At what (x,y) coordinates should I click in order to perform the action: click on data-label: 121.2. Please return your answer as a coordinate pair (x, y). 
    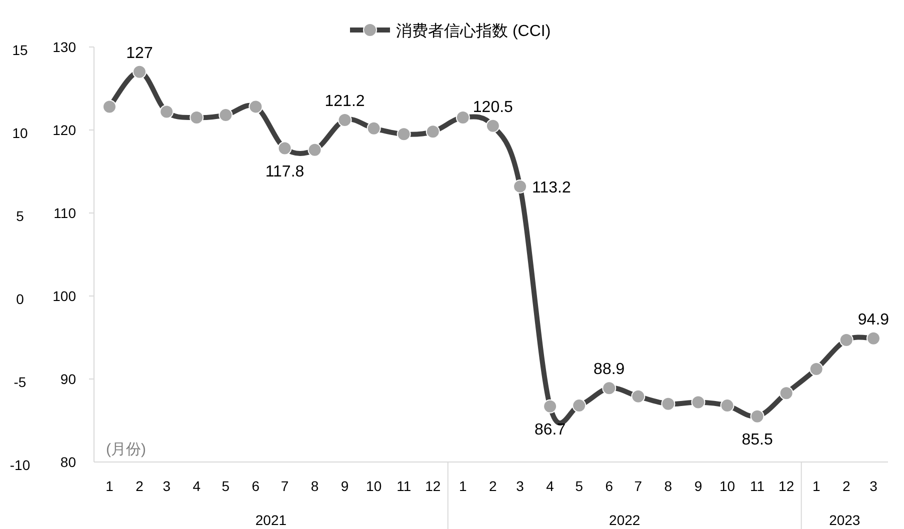
    Looking at the image, I should click on (344, 101).